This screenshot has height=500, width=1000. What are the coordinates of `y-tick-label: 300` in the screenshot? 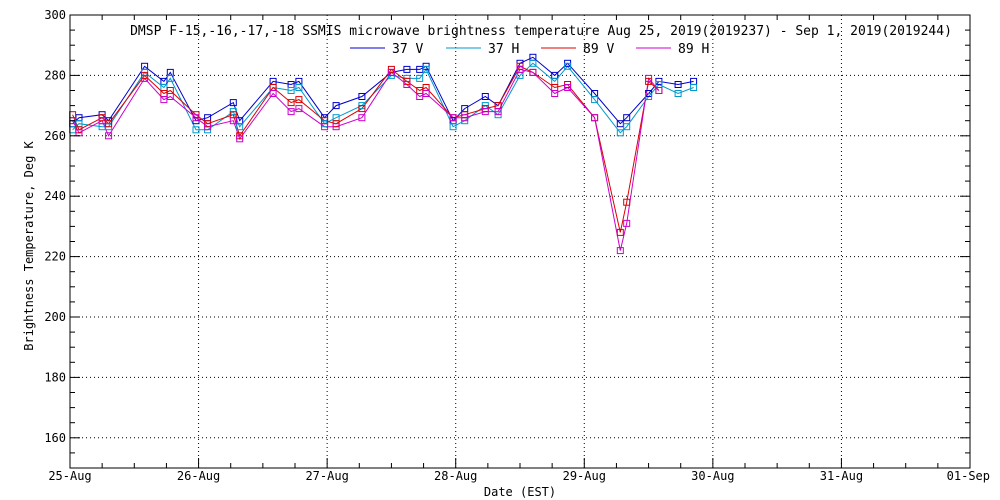 It's located at (55, 15).